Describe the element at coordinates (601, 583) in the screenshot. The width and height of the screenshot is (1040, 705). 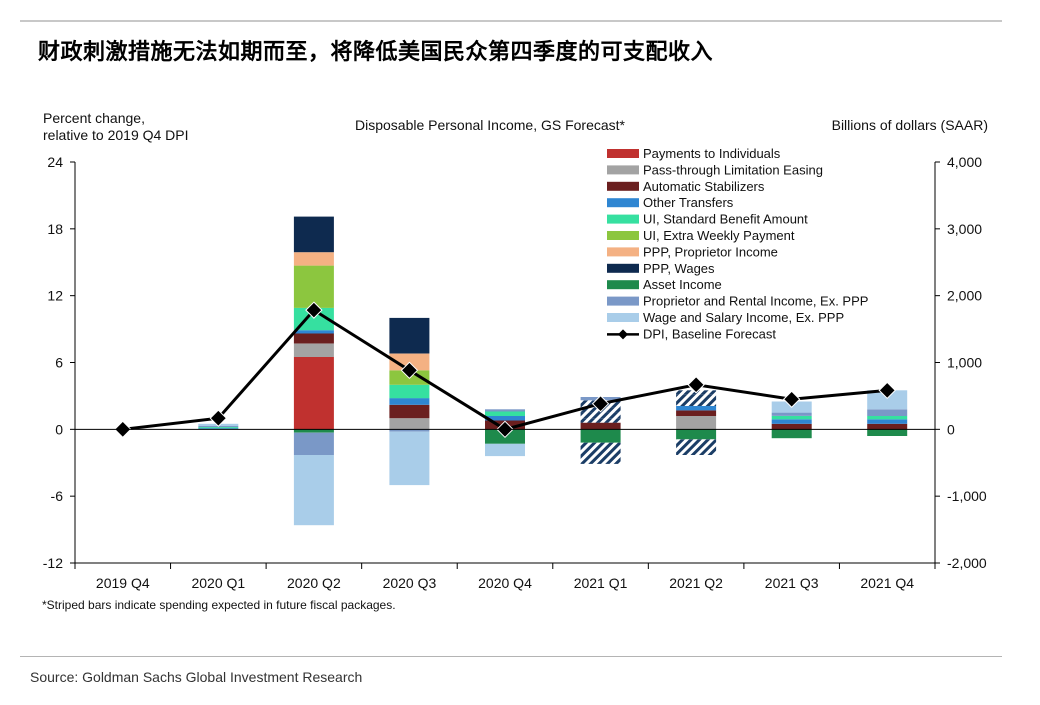
I see `x-tick-label: 2021 Q1` at that location.